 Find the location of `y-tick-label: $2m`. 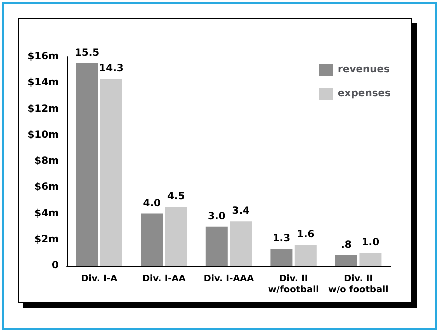

y-tick-label: $2m is located at coordinates (46, 240).